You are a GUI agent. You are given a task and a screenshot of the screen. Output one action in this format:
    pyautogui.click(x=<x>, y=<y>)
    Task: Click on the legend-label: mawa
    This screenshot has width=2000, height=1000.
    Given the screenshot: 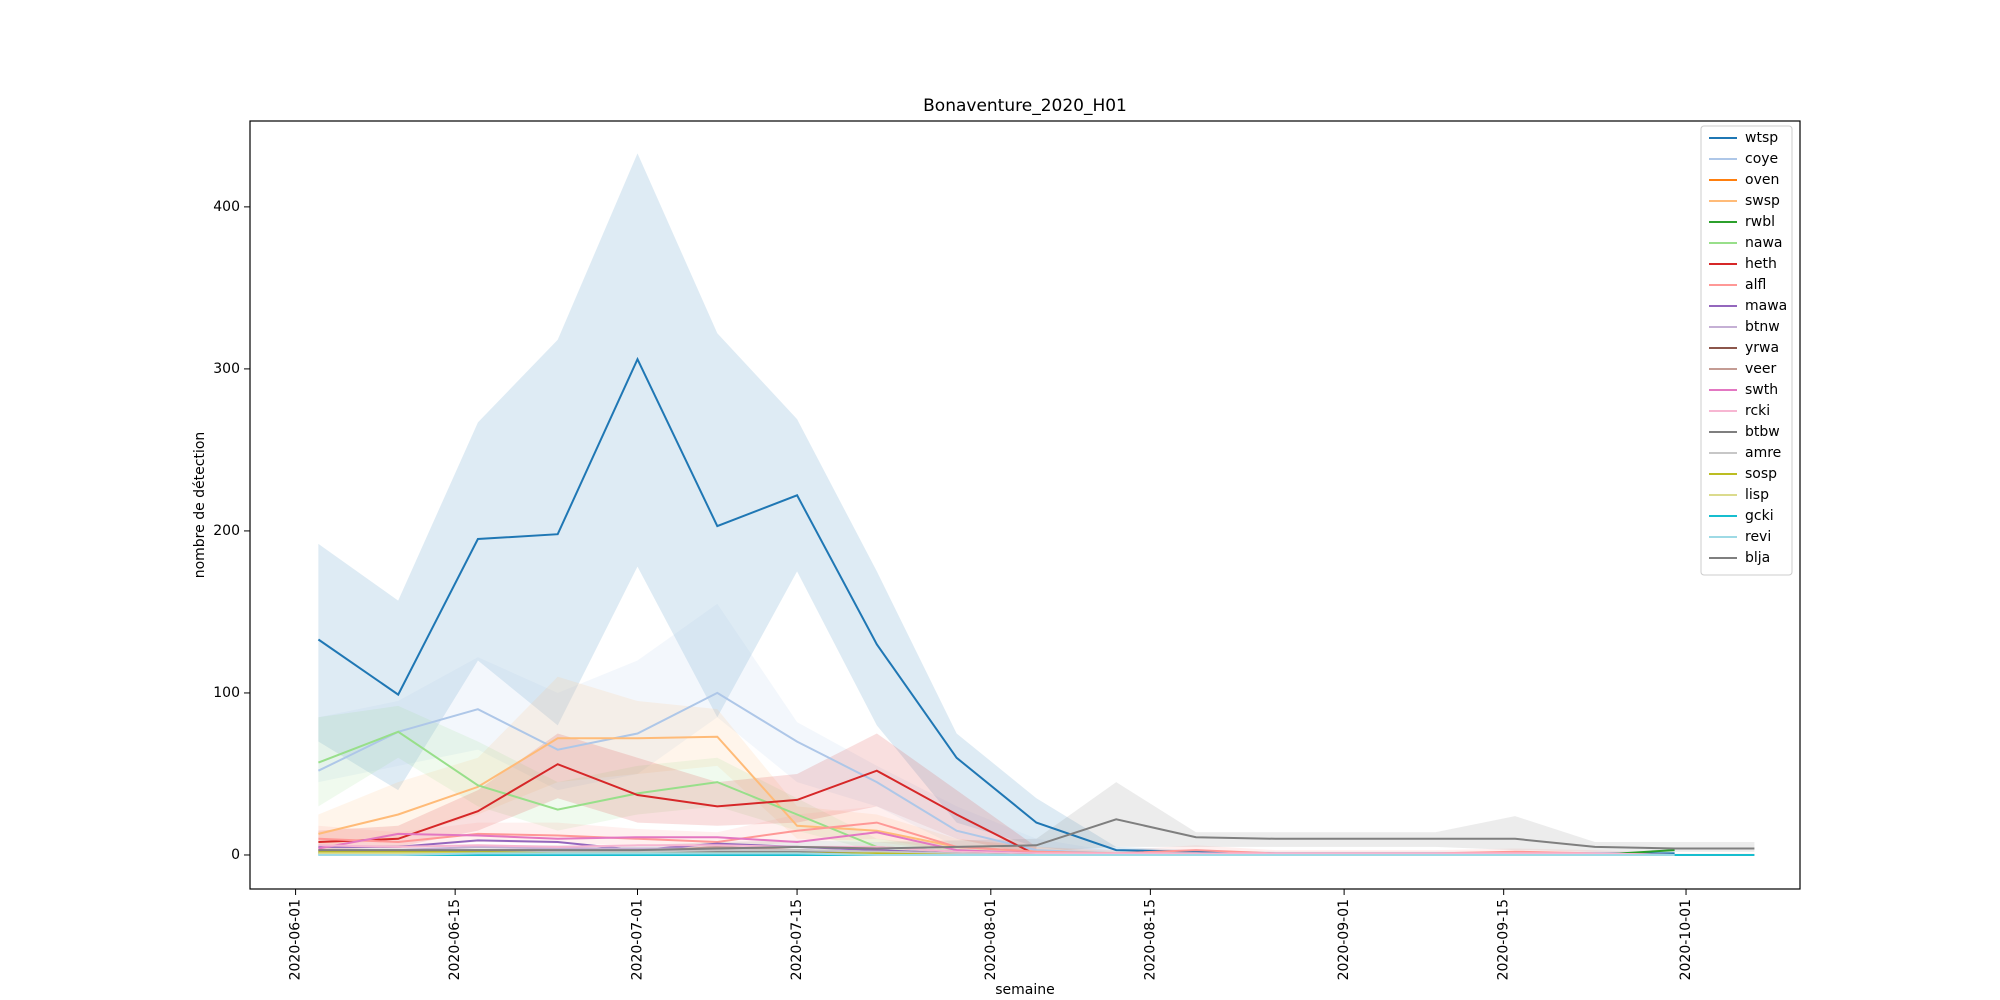 What is the action you would take?
    pyautogui.click(x=1766, y=306)
    